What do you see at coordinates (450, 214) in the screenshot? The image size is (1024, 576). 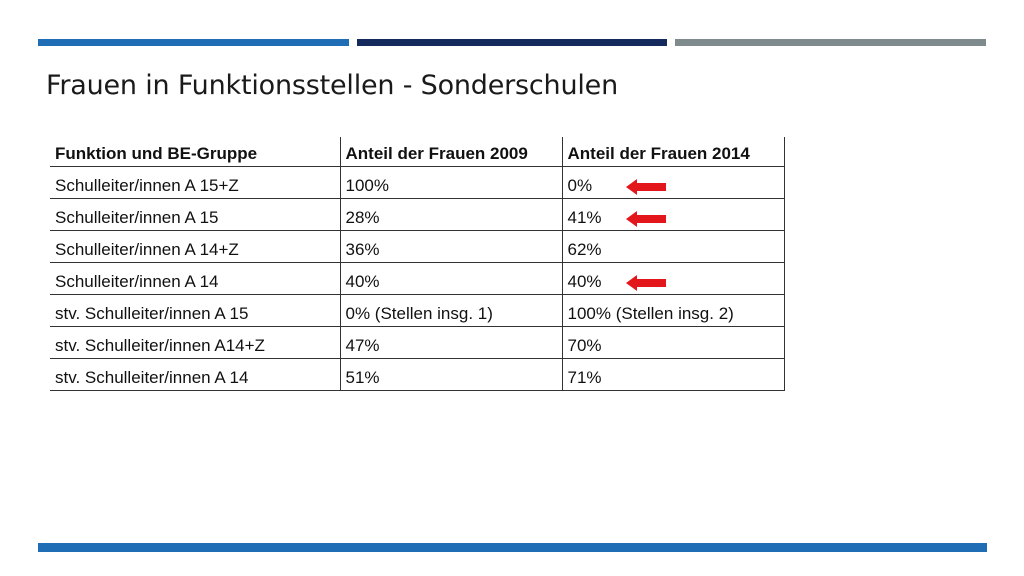 I see `cell-anteil-2009: 28%` at bounding box center [450, 214].